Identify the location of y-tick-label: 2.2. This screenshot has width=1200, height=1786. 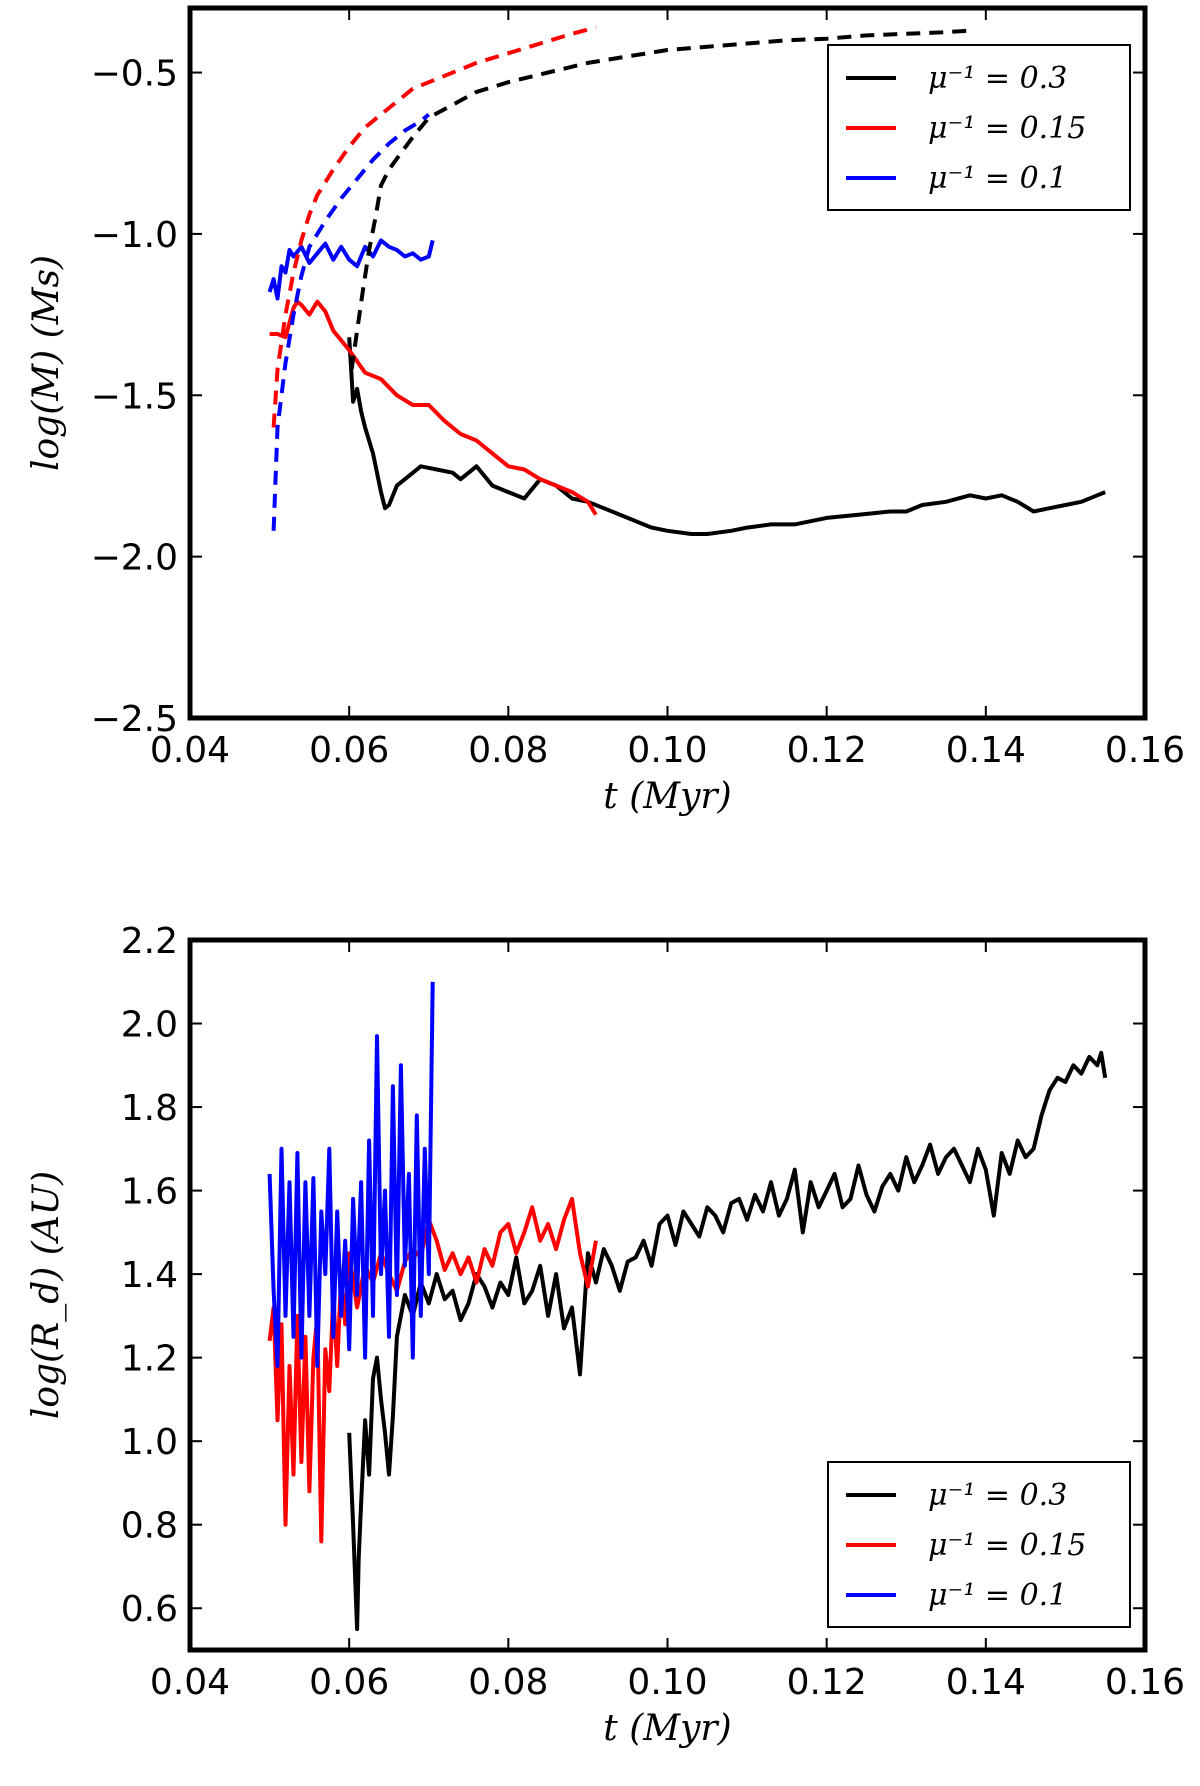
(149, 941).